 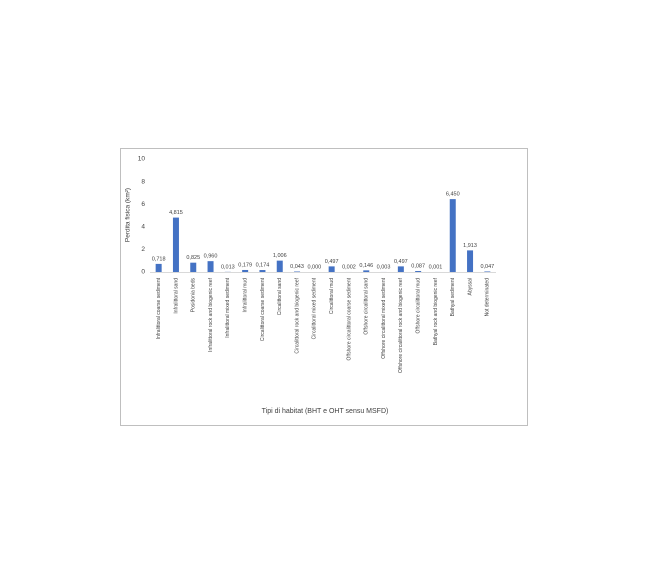 I want to click on x-tick-label: Circalittoral mud, so click(x=332, y=296).